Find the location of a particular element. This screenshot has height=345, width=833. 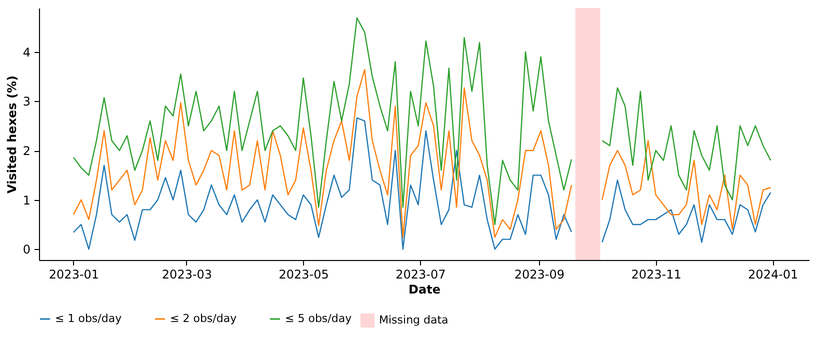

legend-label: ≤ 1 obs/day is located at coordinates (88, 318).